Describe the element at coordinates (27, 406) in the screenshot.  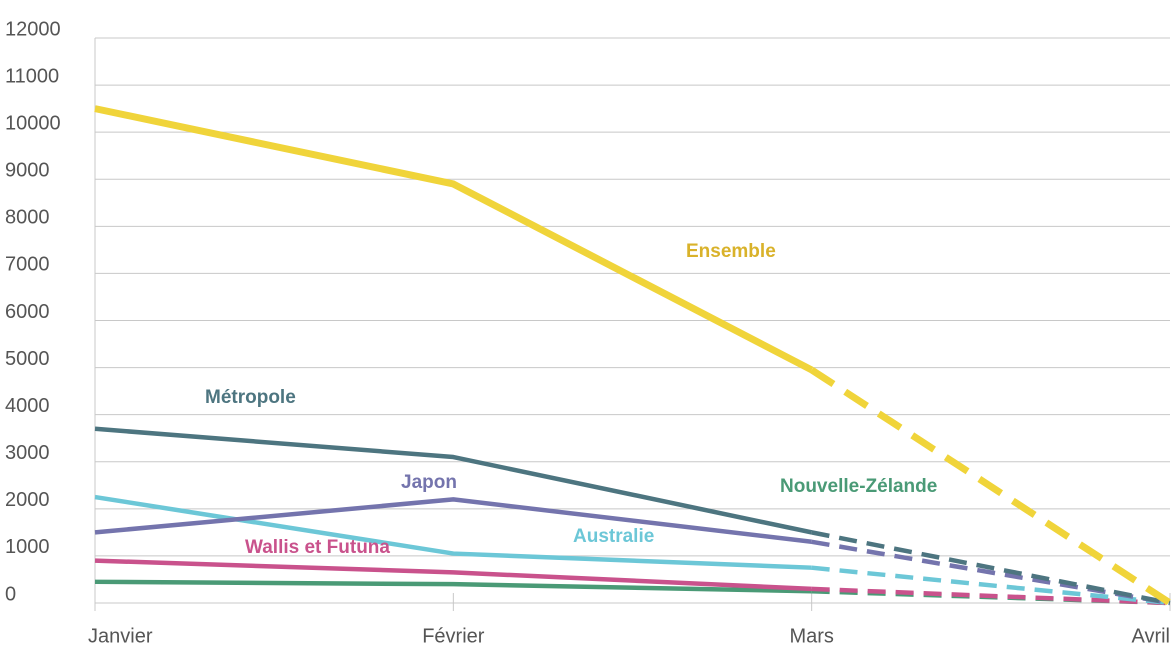
I see `y-tick-label: 4000` at that location.